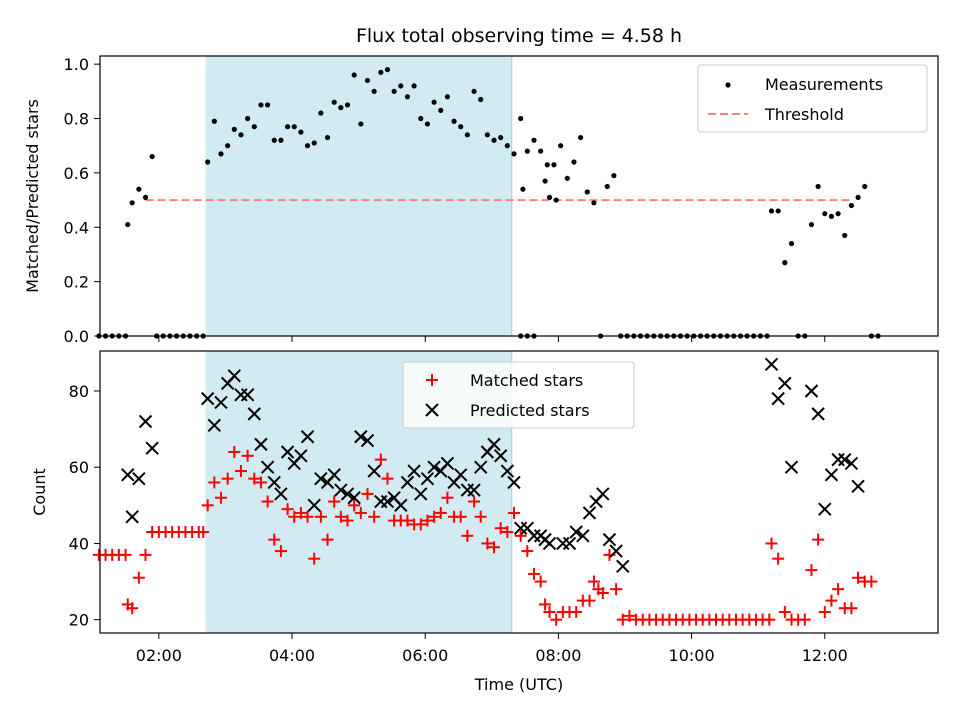  Describe the element at coordinates (79, 391) in the screenshot. I see `bottom-y-tick-label: 80` at that location.